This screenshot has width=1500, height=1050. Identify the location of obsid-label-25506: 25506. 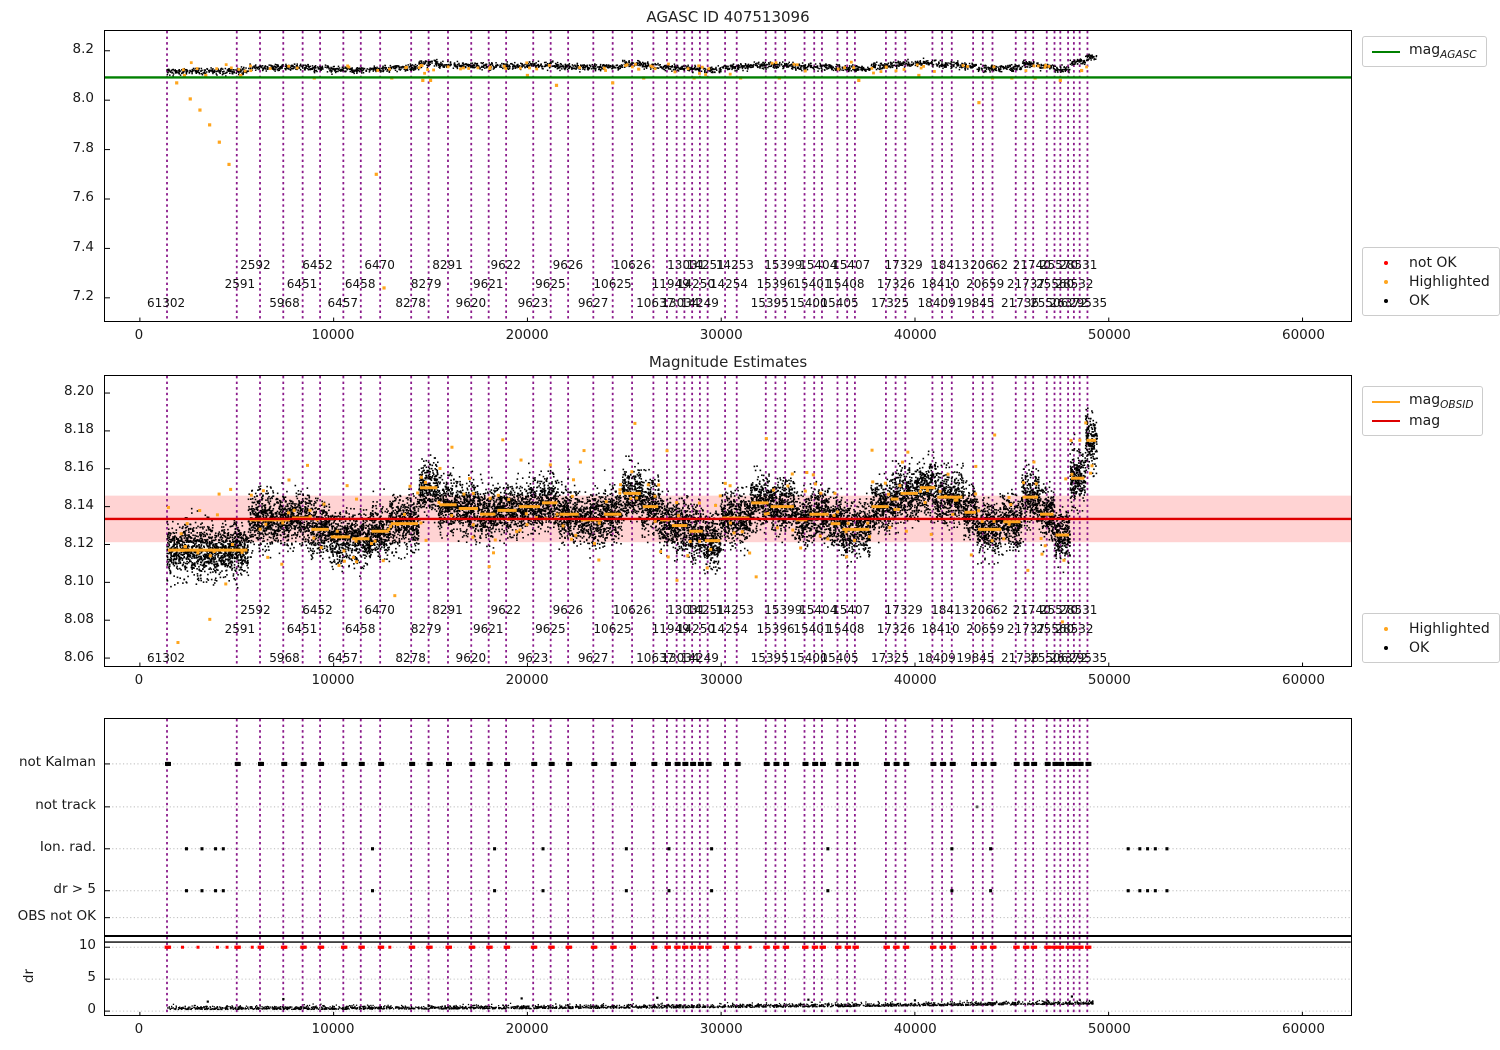
(1049, 658).